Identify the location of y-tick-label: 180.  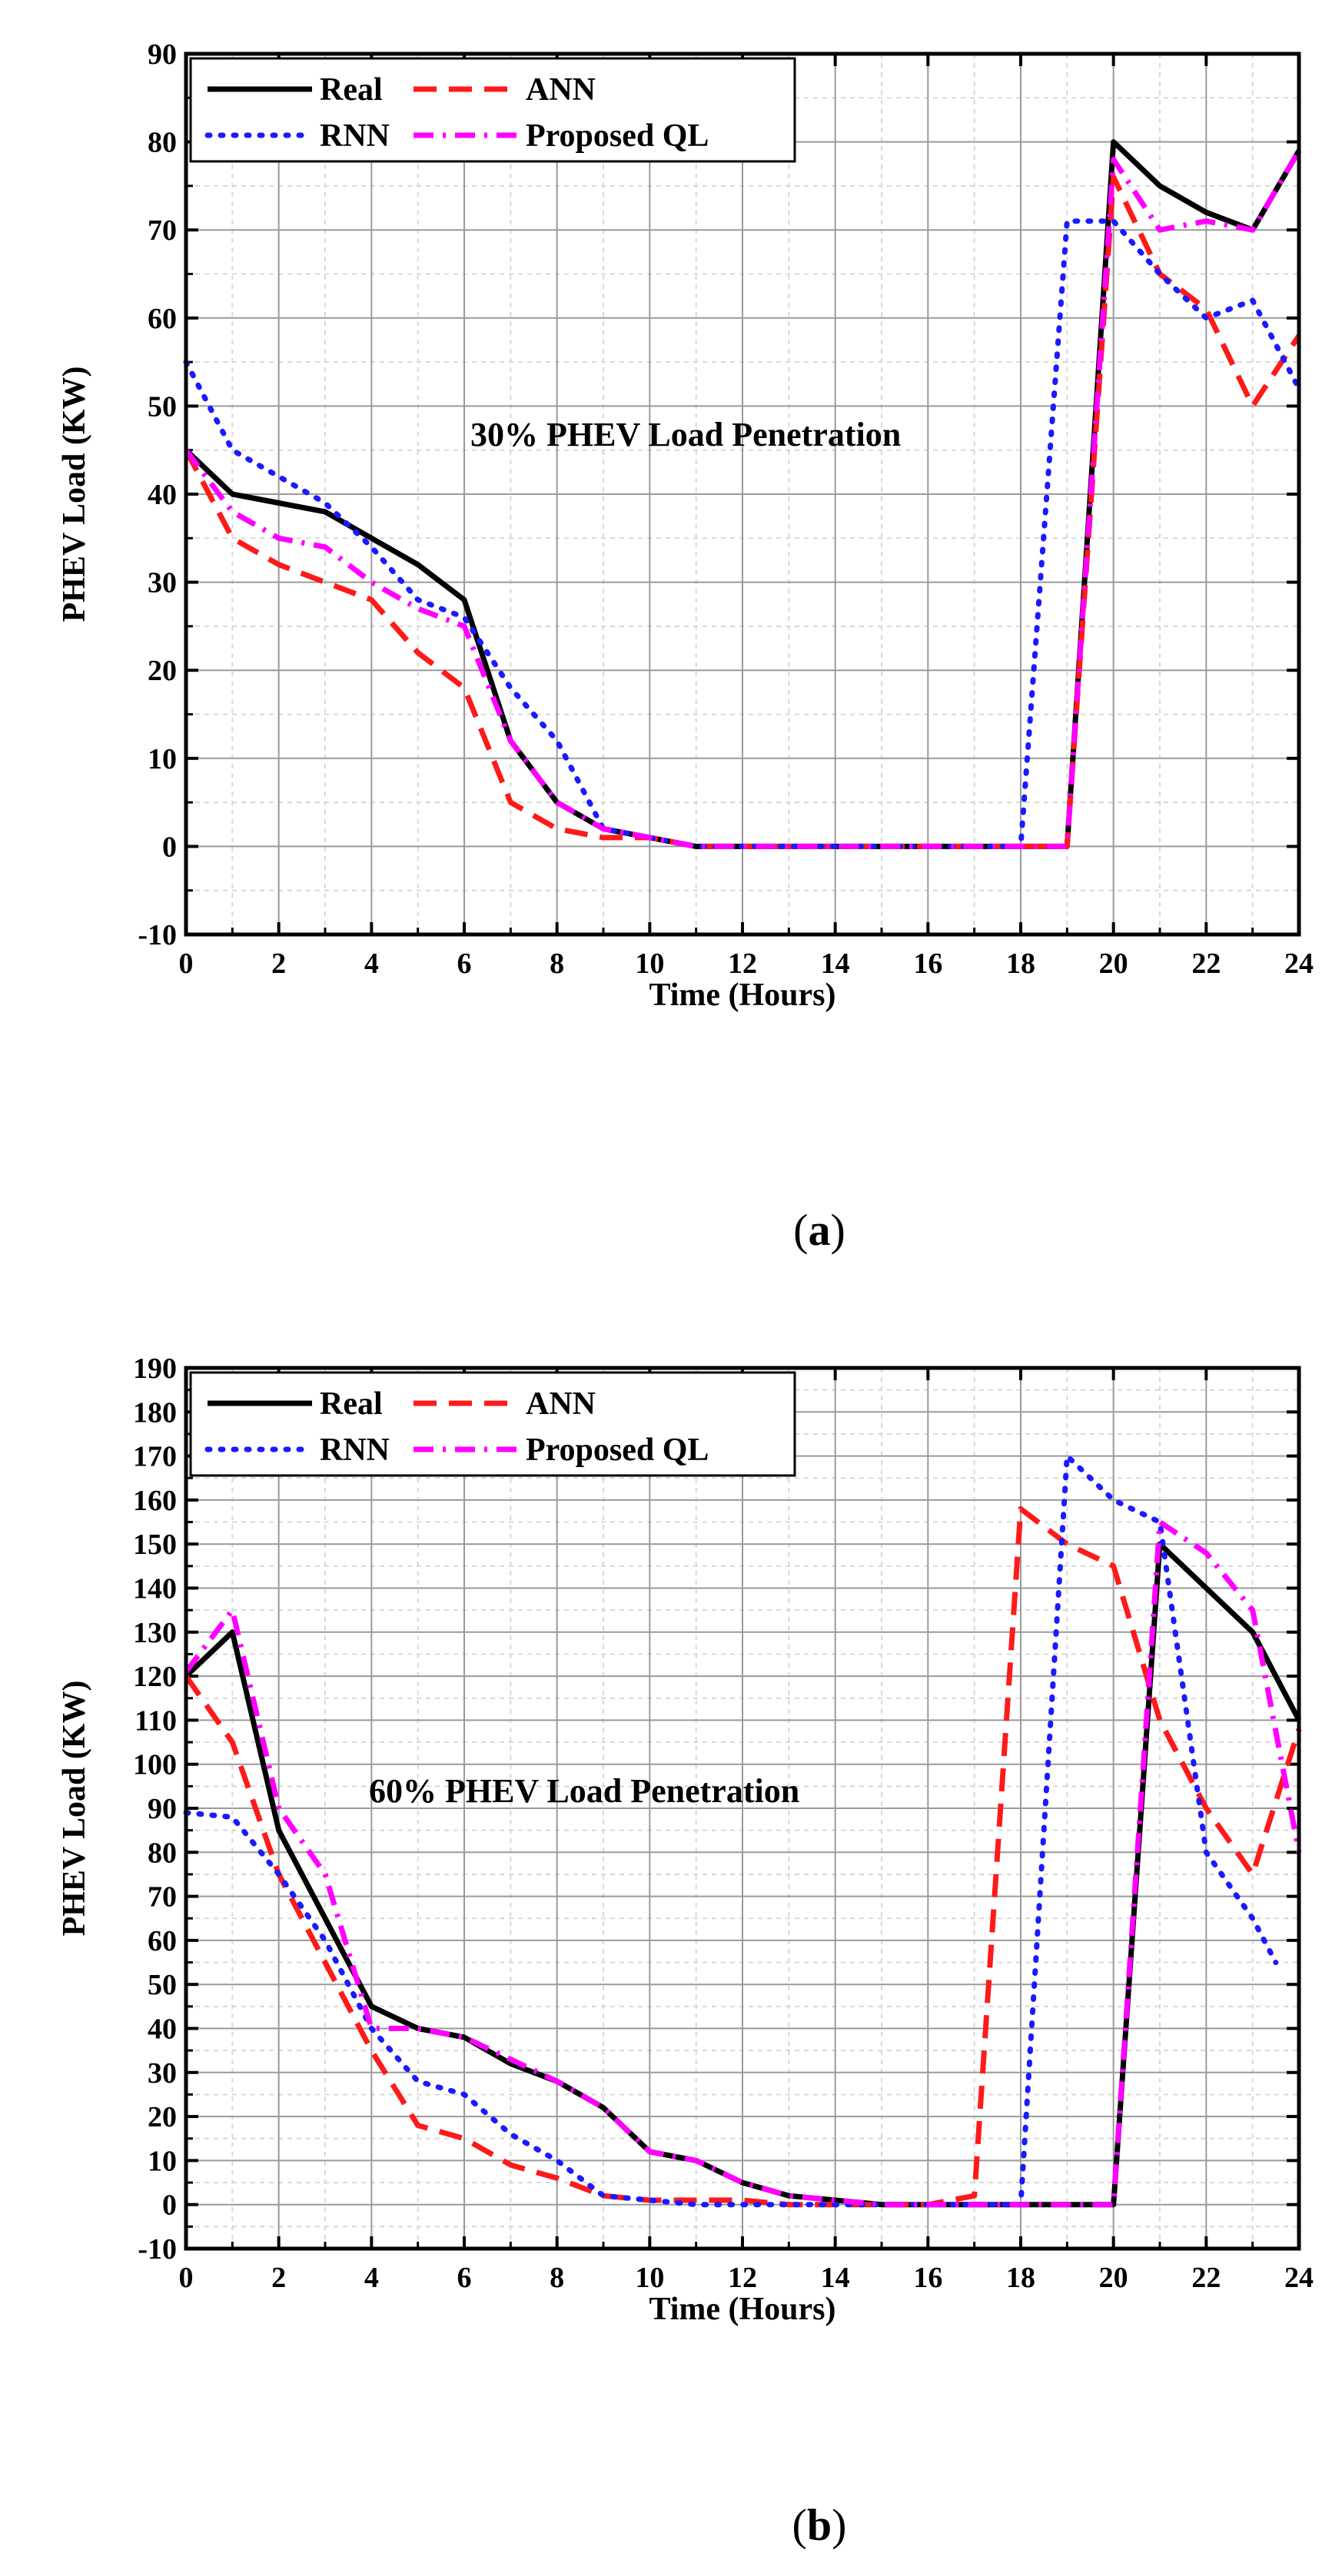
(155, 1412).